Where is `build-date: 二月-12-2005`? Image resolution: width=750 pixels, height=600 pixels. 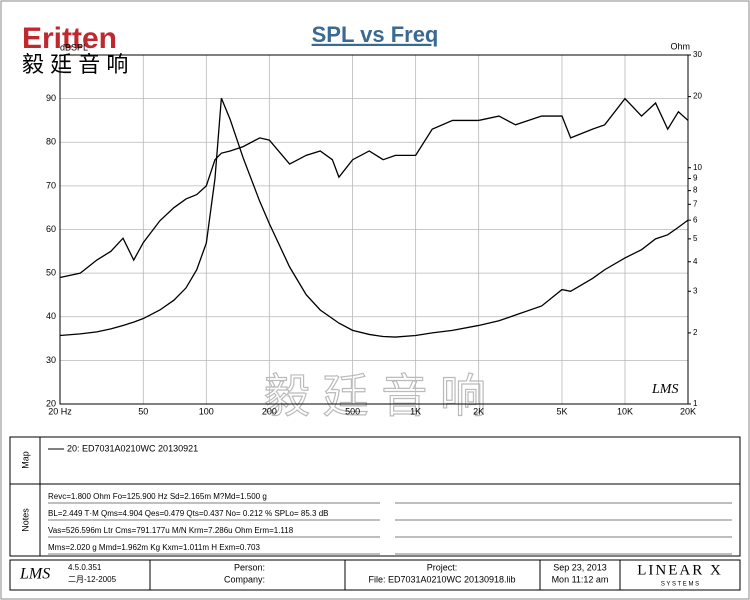
build-date: 二月-12-2005 is located at coordinates (92, 579).